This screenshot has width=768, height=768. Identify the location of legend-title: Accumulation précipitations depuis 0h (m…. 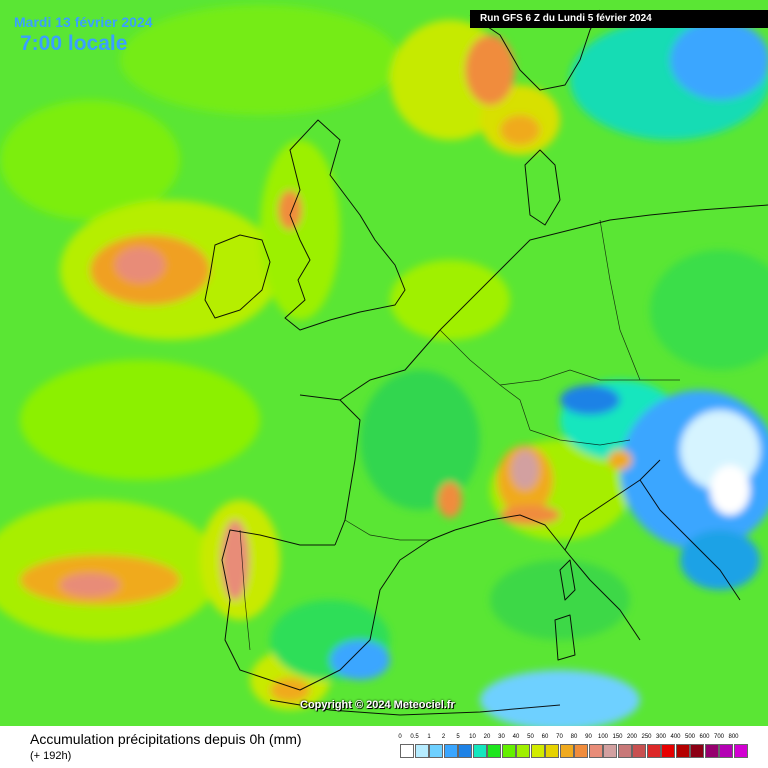
(166, 739).